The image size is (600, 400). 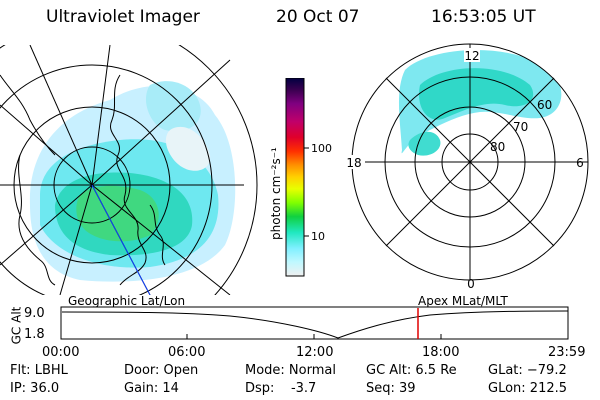 What do you see at coordinates (391, 388) in the screenshot?
I see `status-seq: Seq: 39` at bounding box center [391, 388].